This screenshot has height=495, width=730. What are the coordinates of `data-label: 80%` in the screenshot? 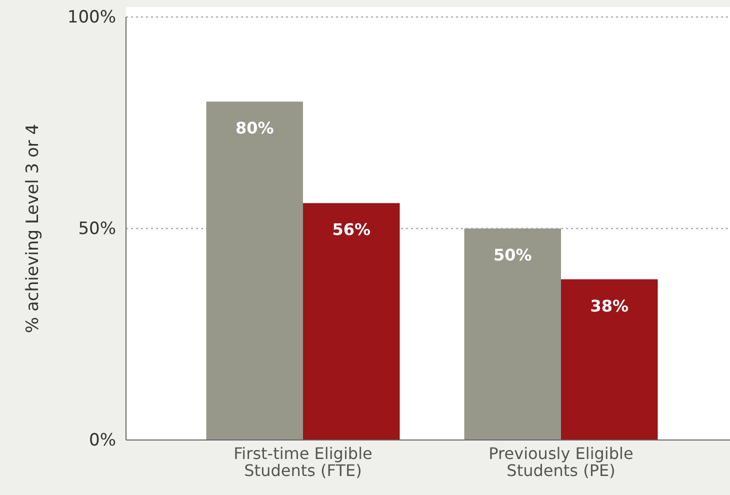 It's located at (254, 128).